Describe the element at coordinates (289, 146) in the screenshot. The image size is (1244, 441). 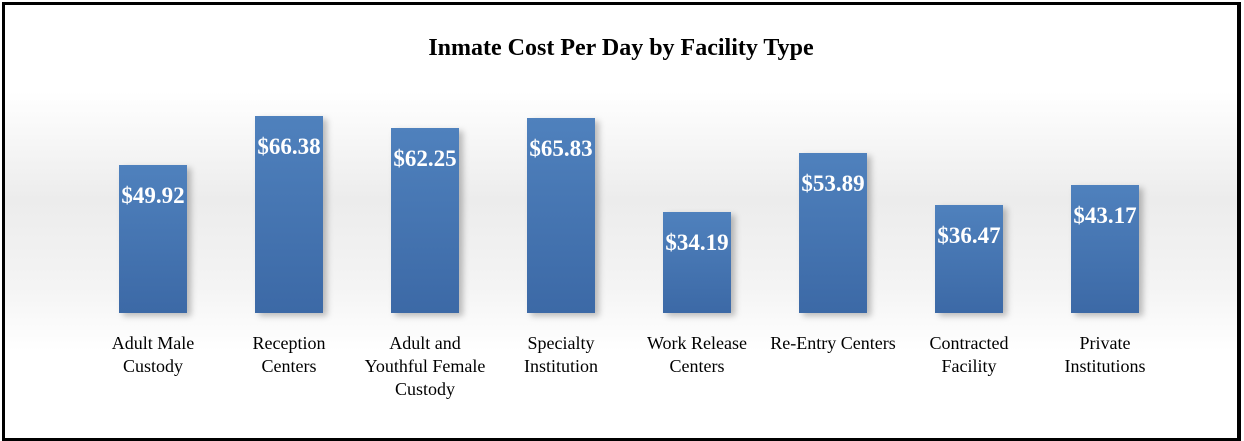
I see `data-label: $66.38` at that location.